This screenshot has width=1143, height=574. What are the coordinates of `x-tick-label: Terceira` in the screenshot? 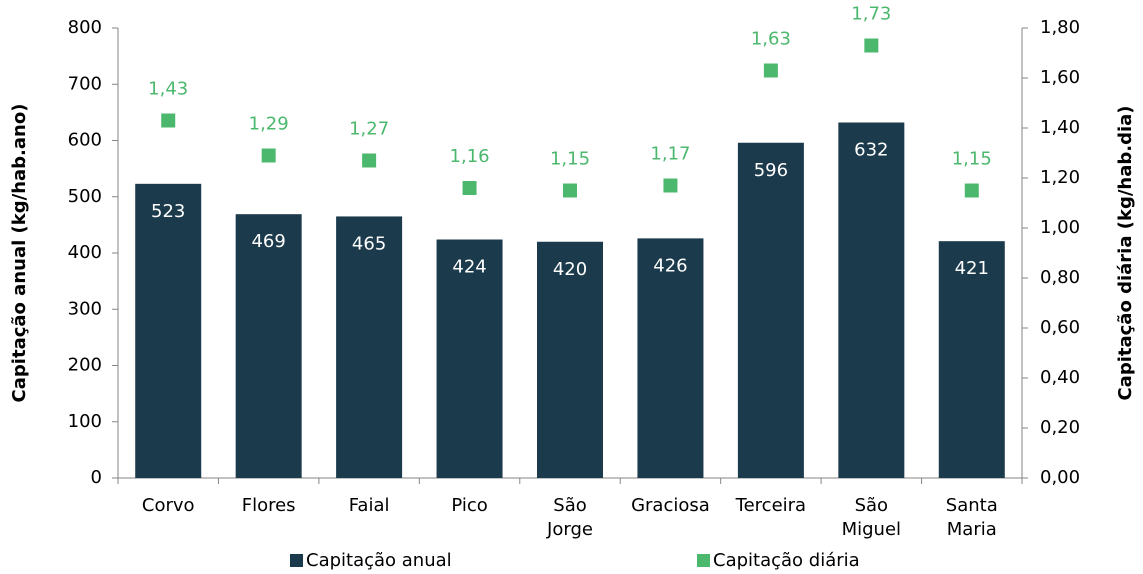 It's located at (771, 505).